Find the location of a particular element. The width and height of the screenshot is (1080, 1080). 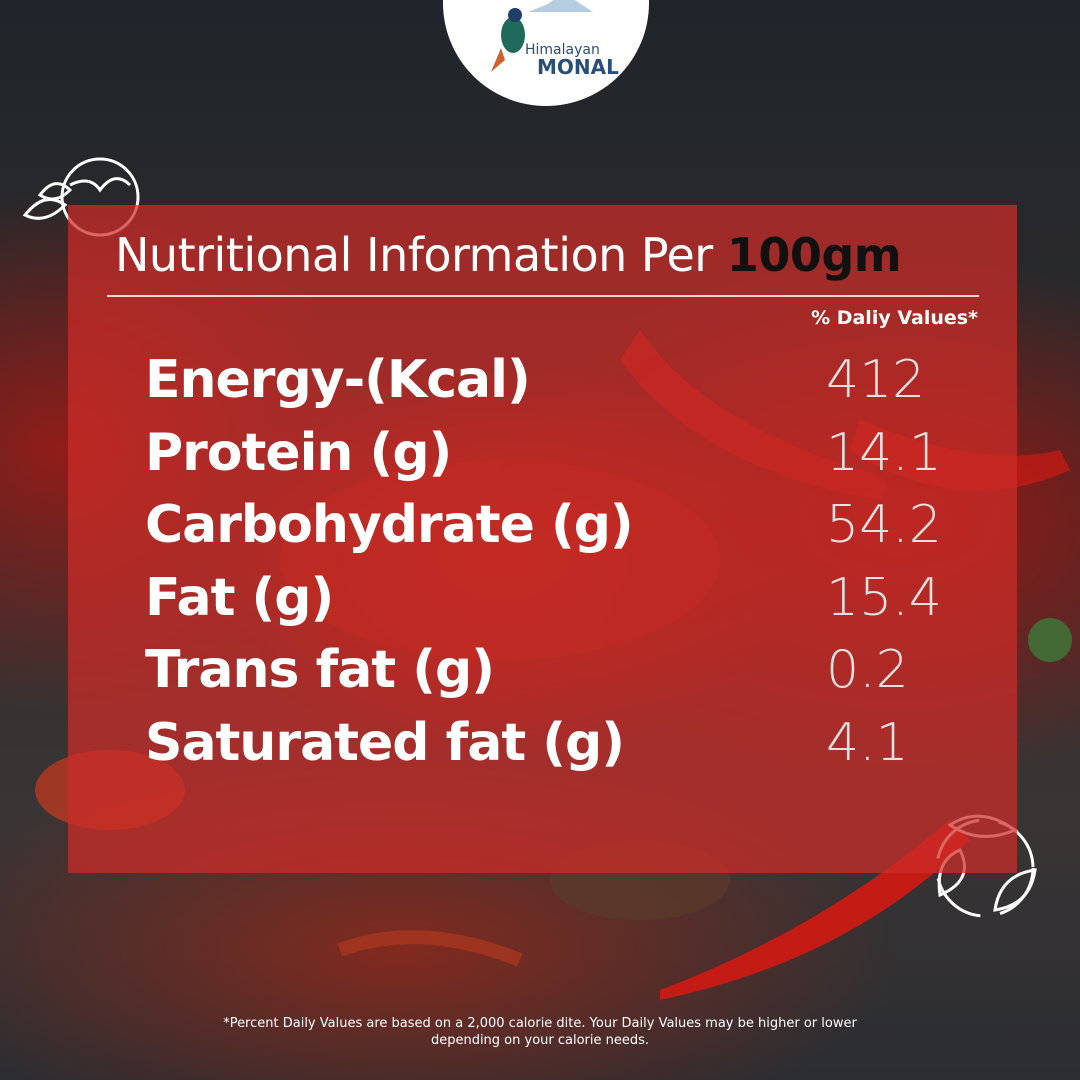

logo: Himalayan MONAL is located at coordinates (546, 53).